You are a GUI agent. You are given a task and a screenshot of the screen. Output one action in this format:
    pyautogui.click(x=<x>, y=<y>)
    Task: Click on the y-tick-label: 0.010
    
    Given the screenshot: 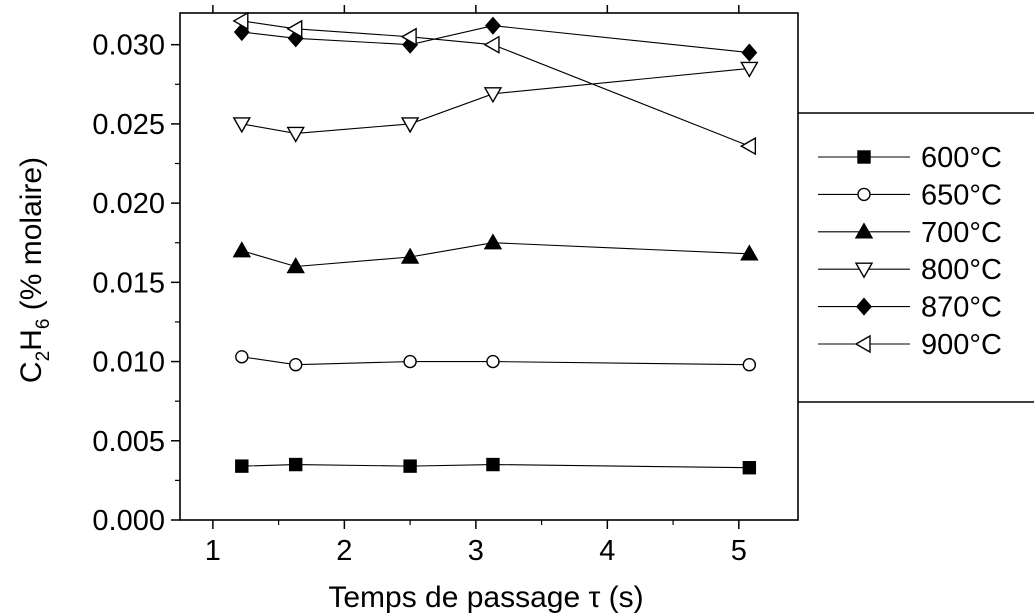 What is the action you would take?
    pyautogui.click(x=128, y=363)
    